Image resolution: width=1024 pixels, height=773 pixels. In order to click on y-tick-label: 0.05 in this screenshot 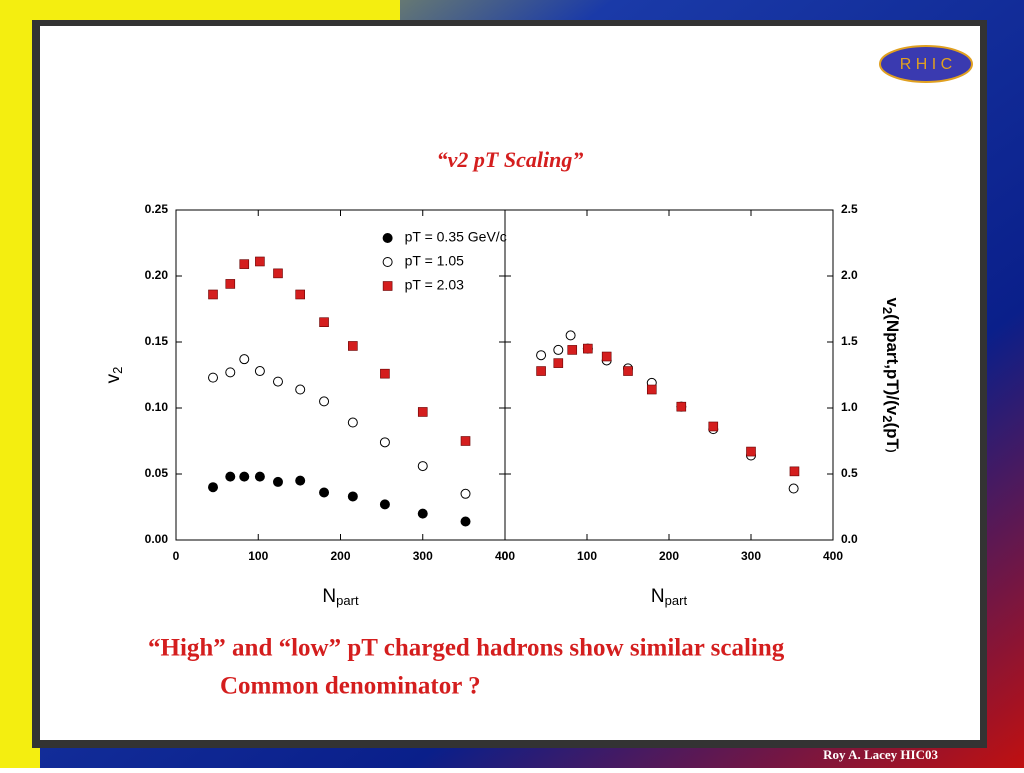, I will do `click(157, 473)`.